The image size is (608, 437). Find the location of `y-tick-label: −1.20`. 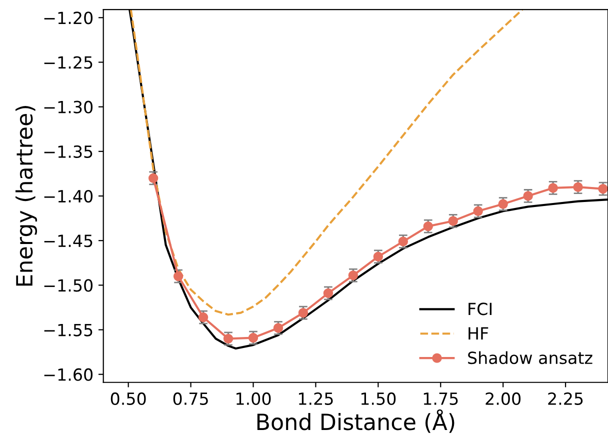

y-tick-label: −1.20 is located at coordinates (68, 18).